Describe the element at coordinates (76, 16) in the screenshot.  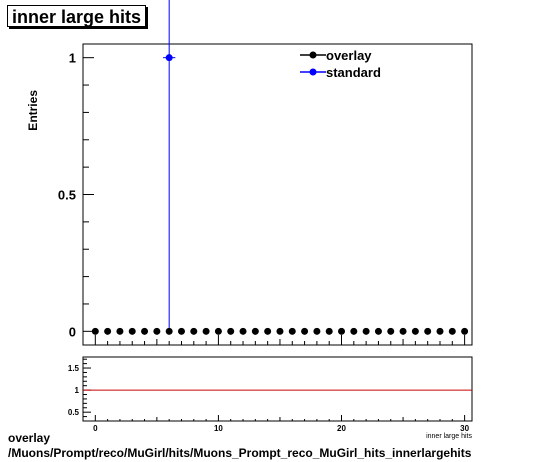
I see `chart-title: inner large hits` at that location.